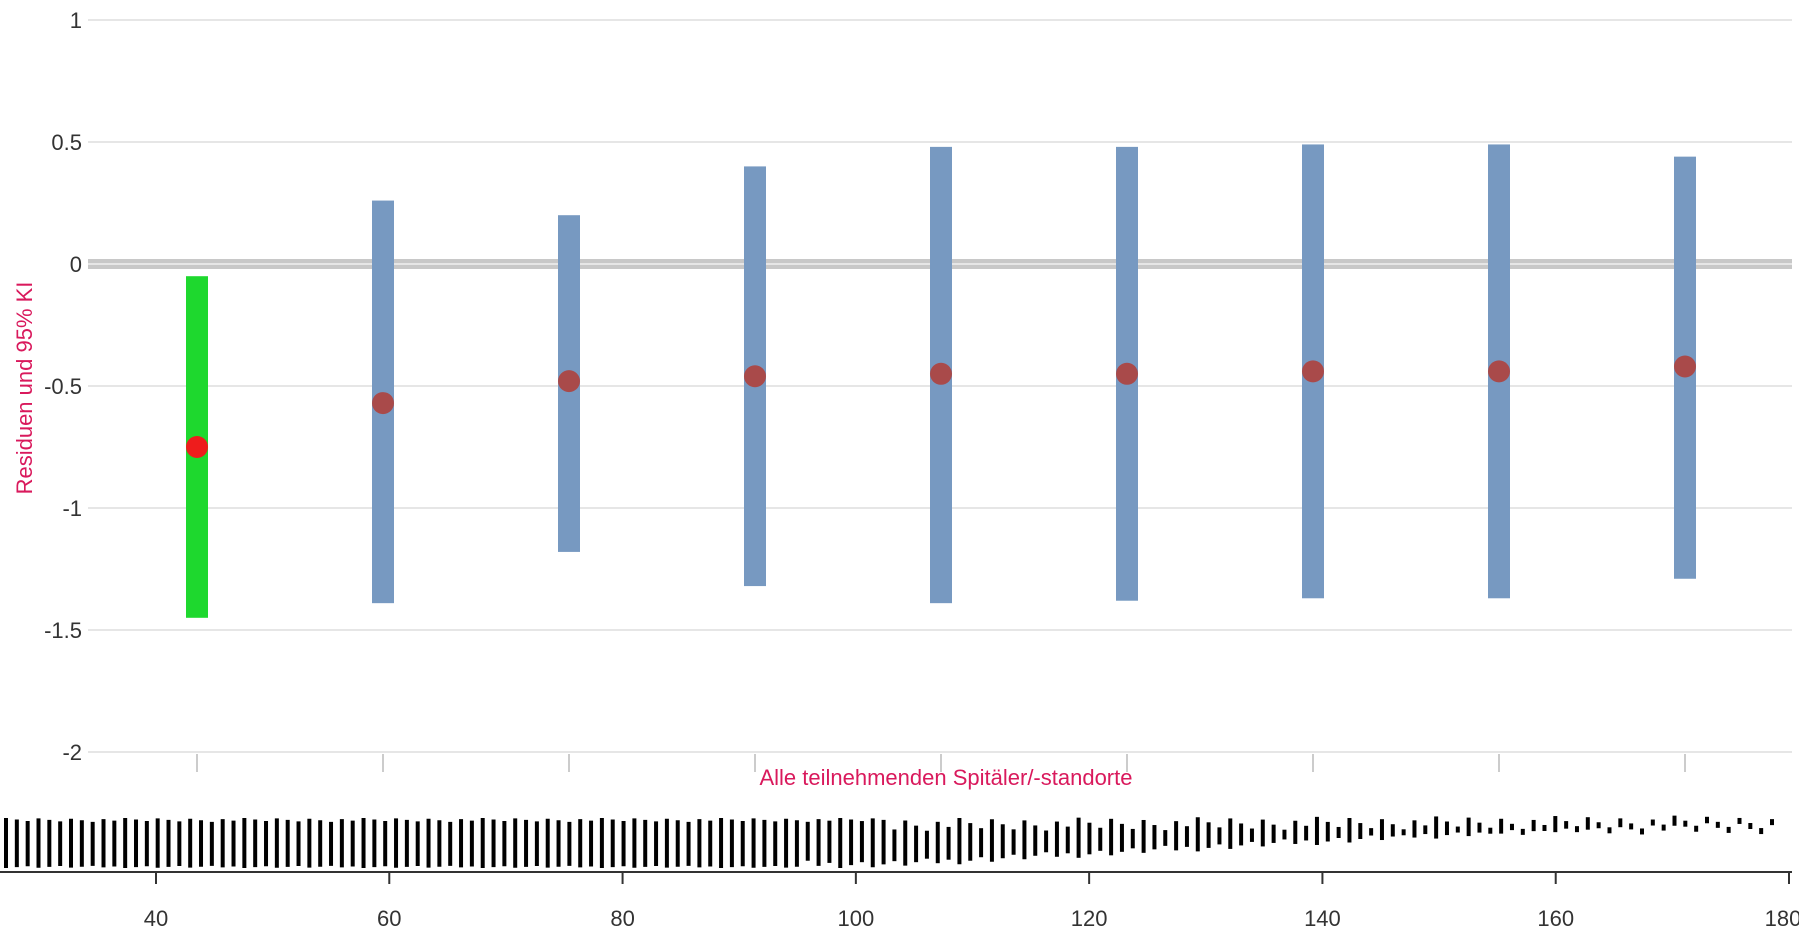 This screenshot has height=932, width=1799. Describe the element at coordinates (941, 763) in the screenshot. I see `x-axis-ticks` at that location.